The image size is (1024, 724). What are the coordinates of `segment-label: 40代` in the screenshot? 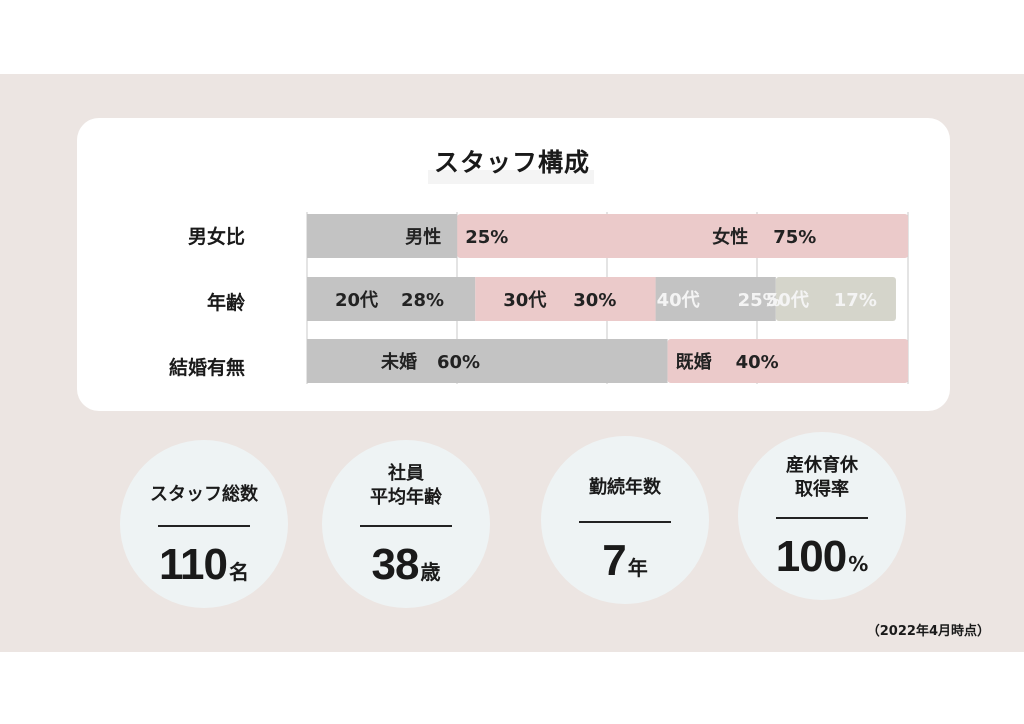 It's located at (678, 300).